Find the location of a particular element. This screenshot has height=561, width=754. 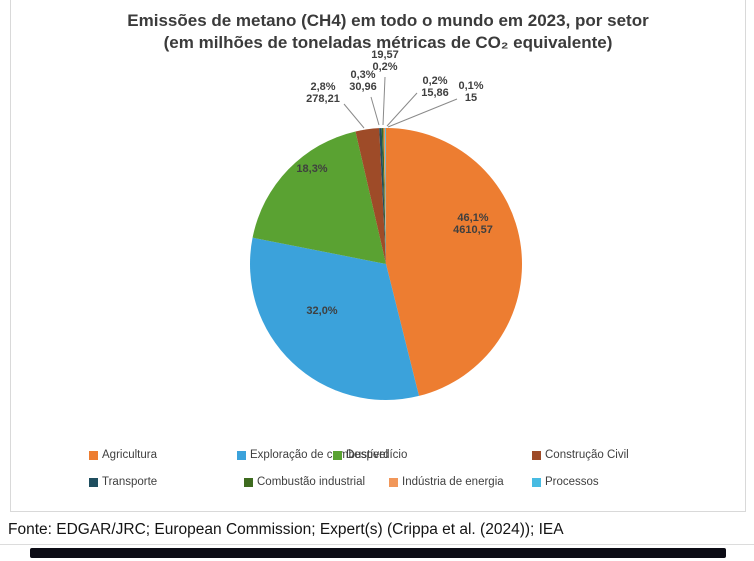

pie-label-7: 0,1% 15 is located at coordinates (471, 92).